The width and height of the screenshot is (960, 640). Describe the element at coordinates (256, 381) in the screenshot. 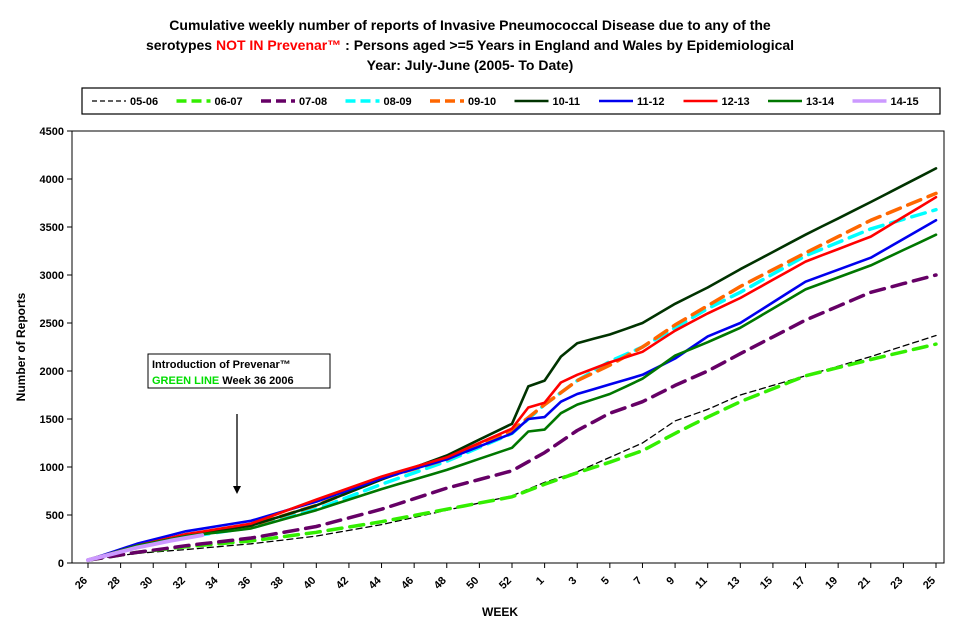

I see `annotation-week: Week 36 2006` at that location.